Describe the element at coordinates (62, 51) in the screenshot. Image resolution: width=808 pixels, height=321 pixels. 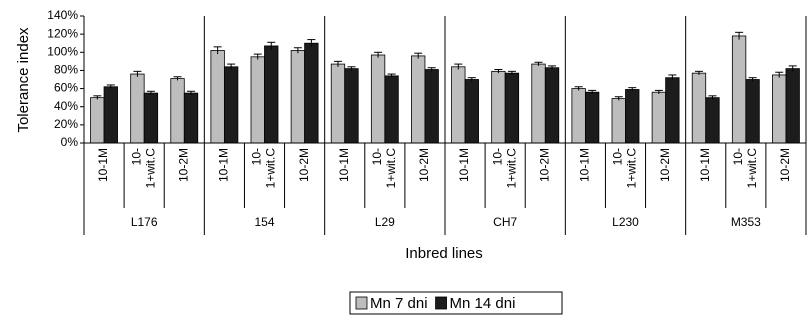
I see `y-tick-label: 100%` at that location.